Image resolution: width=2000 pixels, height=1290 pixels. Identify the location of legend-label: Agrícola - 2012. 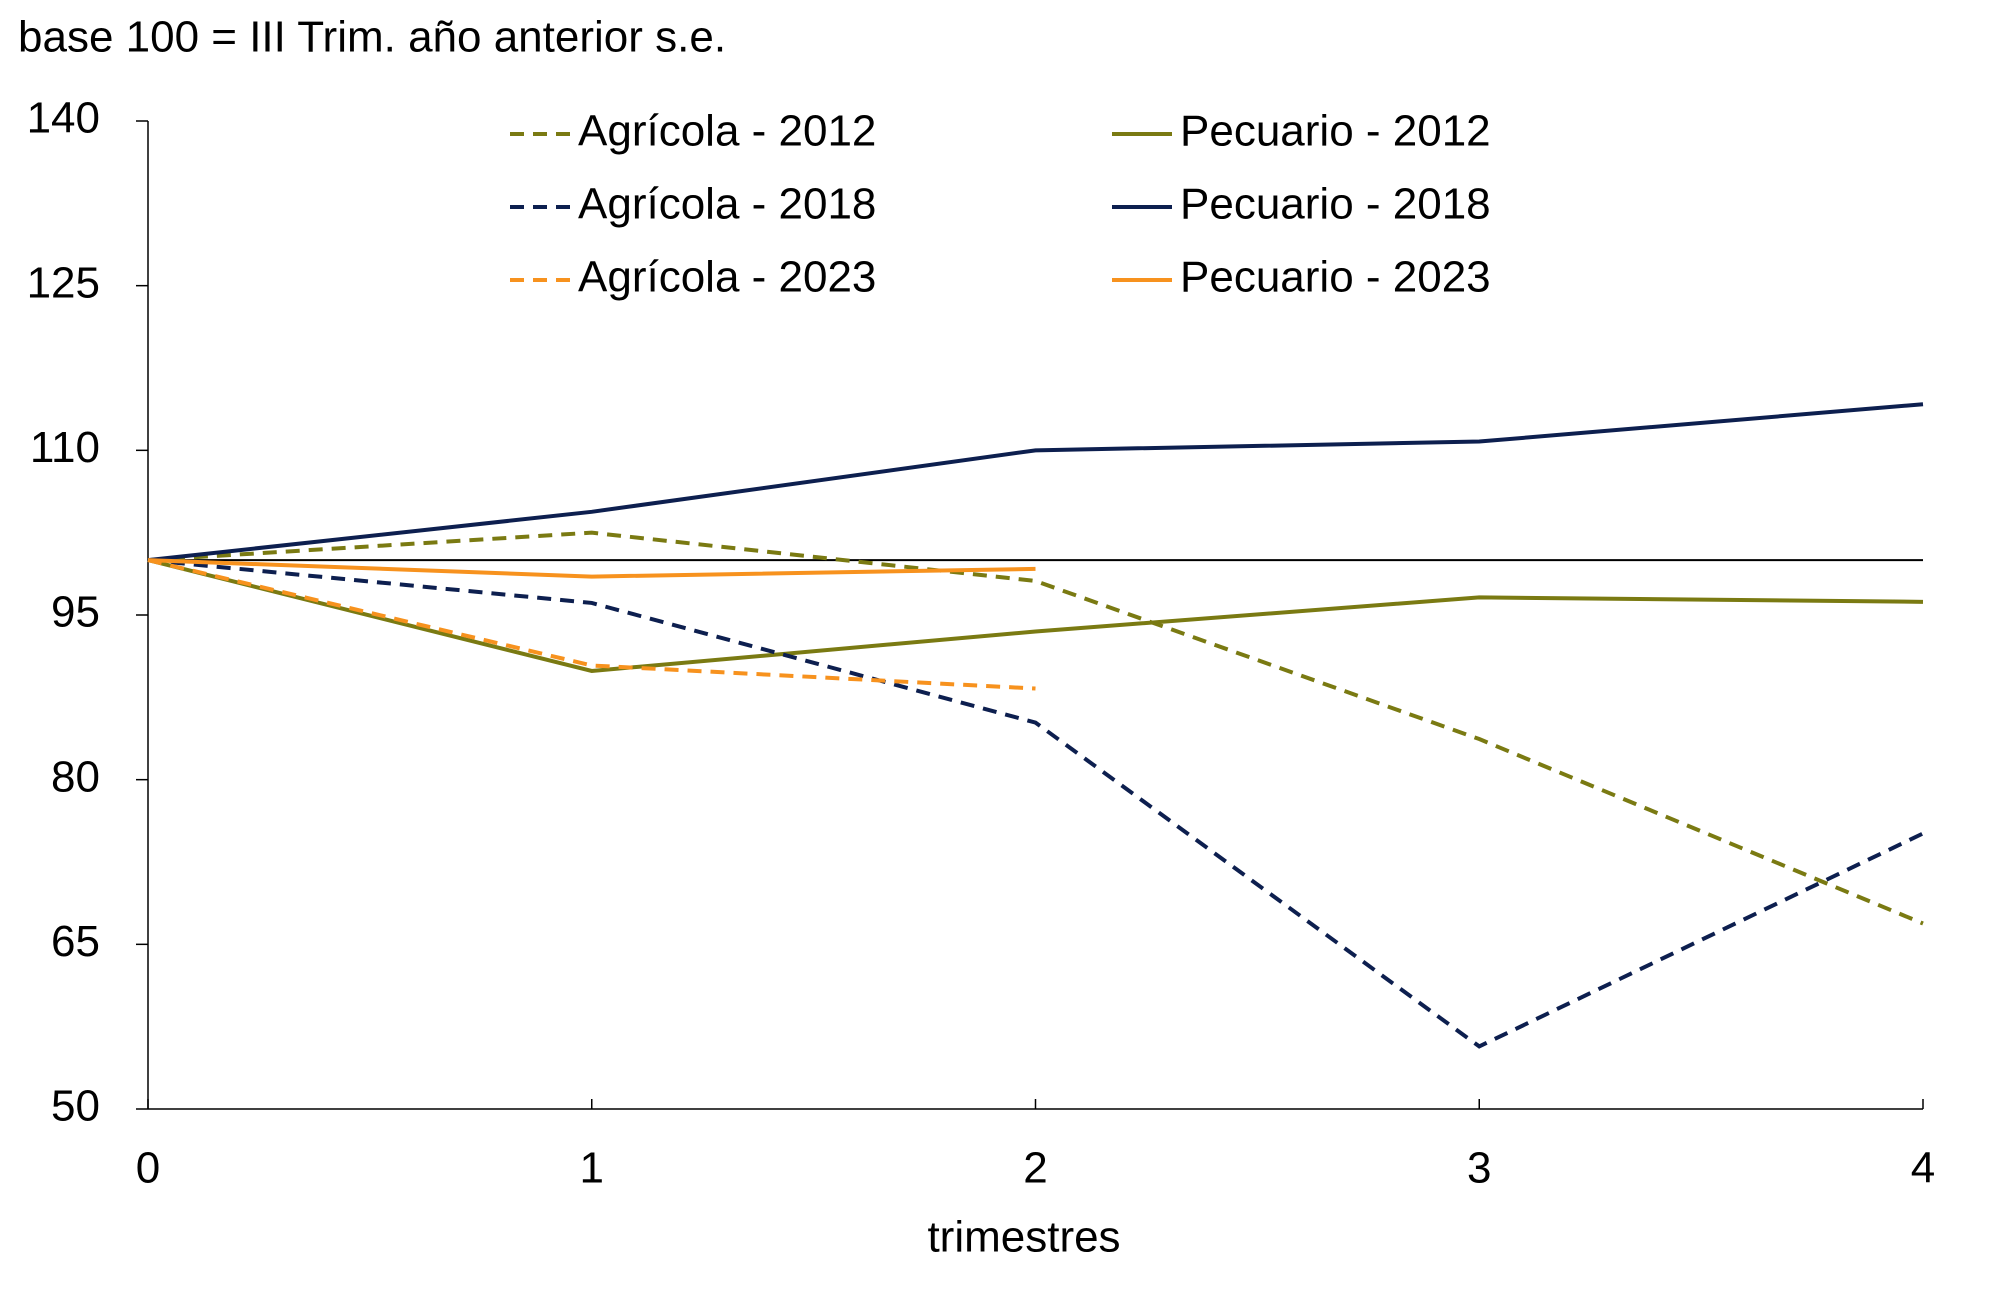
(727, 131).